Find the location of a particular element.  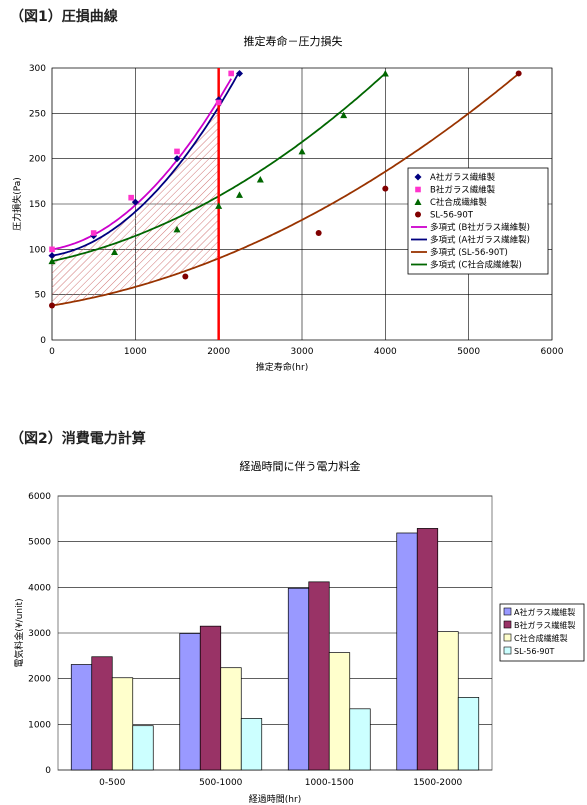

chart1-y-tick-label: 250 is located at coordinates (37, 114).